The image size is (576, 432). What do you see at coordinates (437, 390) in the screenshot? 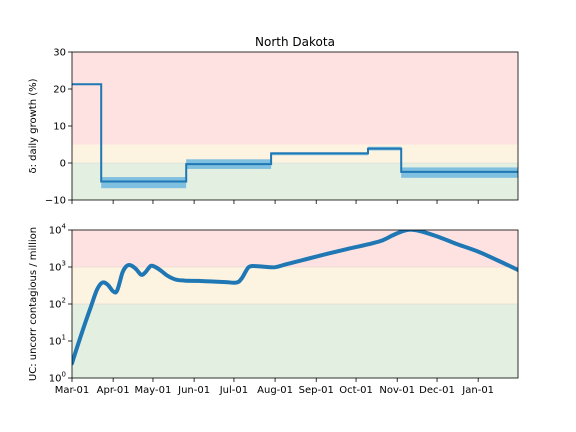
I see `bottom-xtick-label: Dec-01` at bounding box center [437, 390].